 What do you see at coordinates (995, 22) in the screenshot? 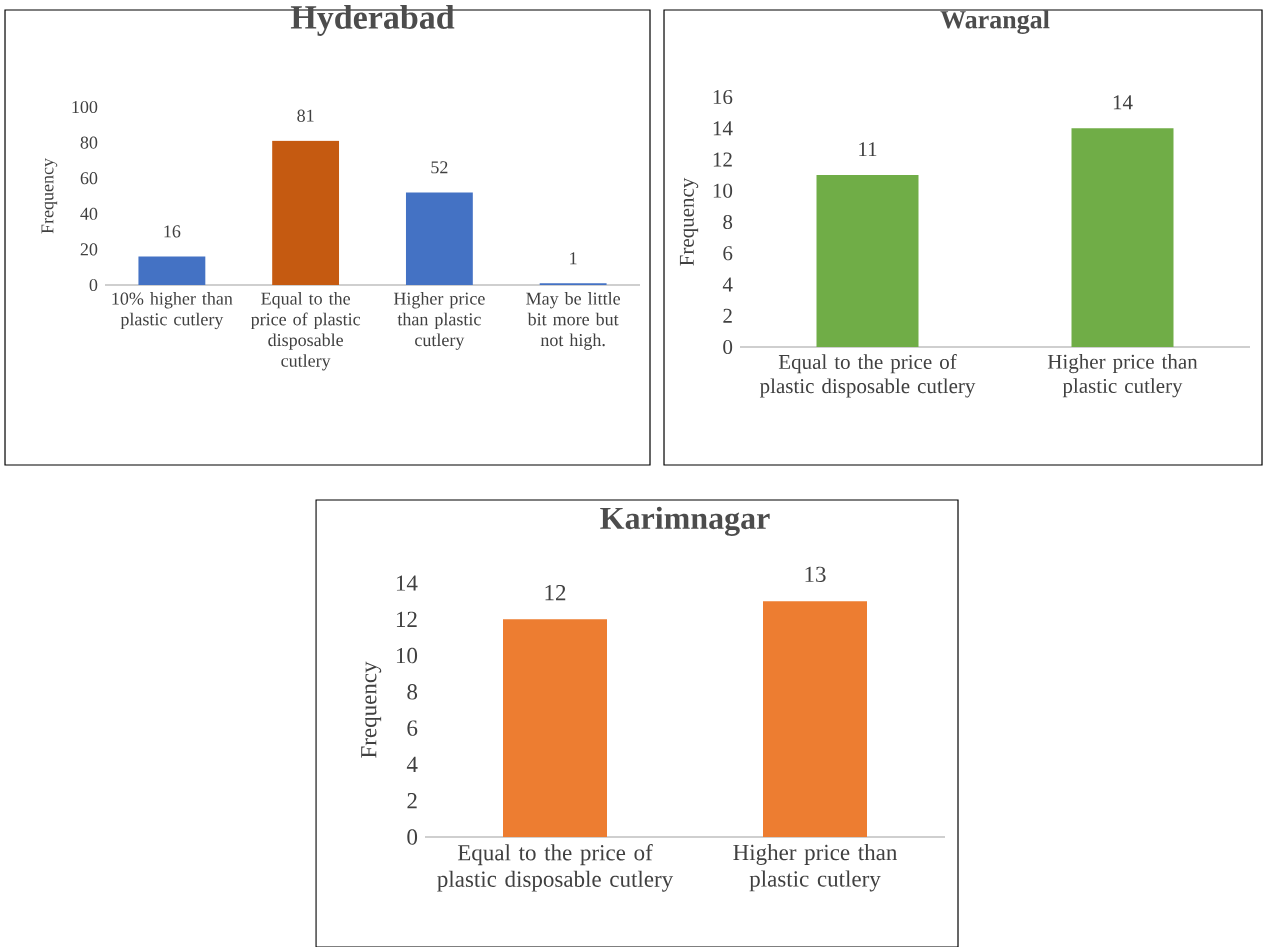
I see `chart-title: Warangal` at bounding box center [995, 22].